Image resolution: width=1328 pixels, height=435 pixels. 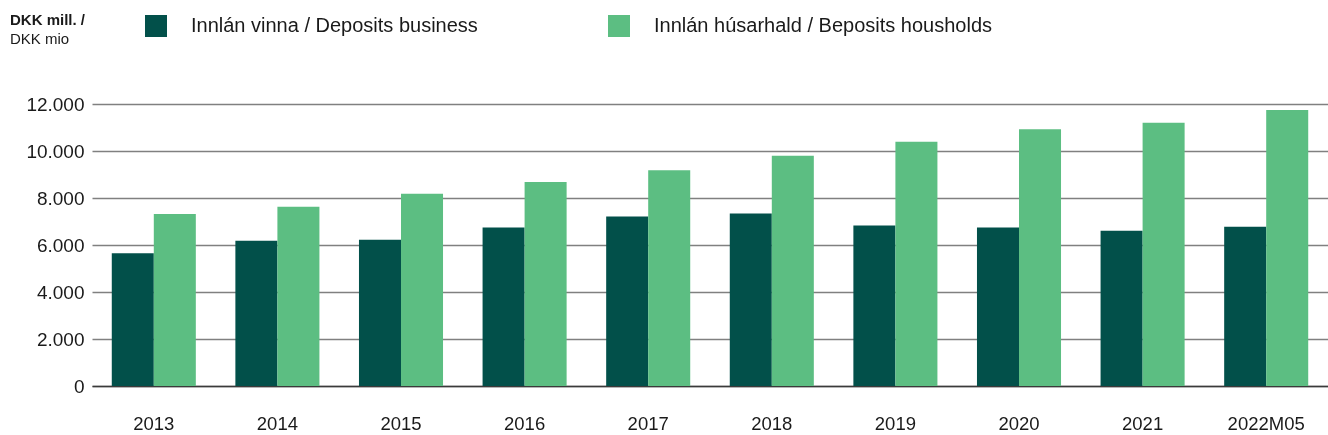 What do you see at coordinates (55, 151) in the screenshot?
I see `y-tick-label: 10.000` at bounding box center [55, 151].